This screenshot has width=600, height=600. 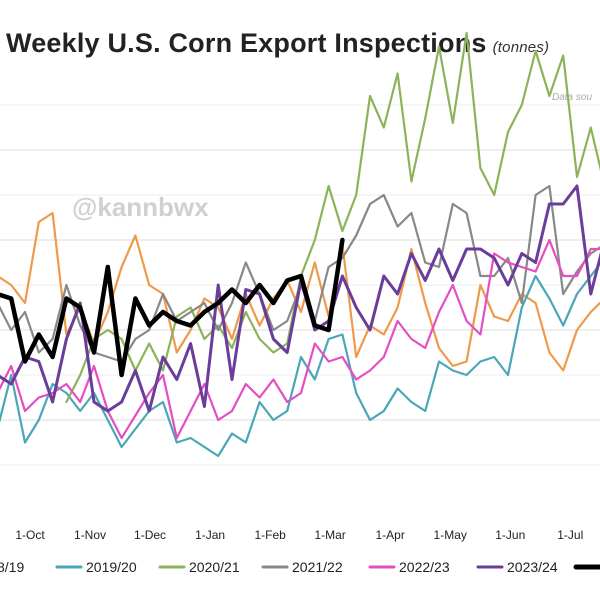 I want to click on x-tick-label: 1-Apr, so click(x=390, y=535).